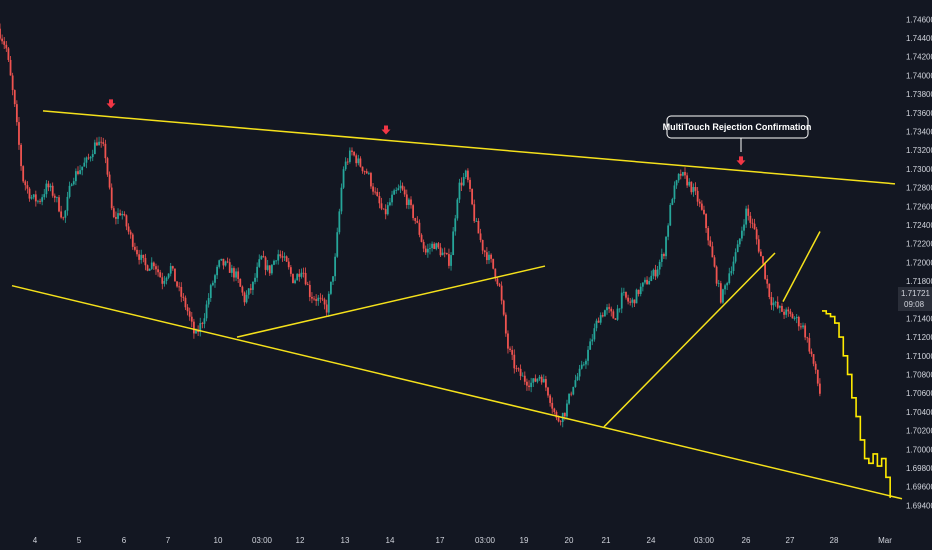 The width and height of the screenshot is (932, 550). I want to click on price-tick-label: 1.74600, so click(919, 19).